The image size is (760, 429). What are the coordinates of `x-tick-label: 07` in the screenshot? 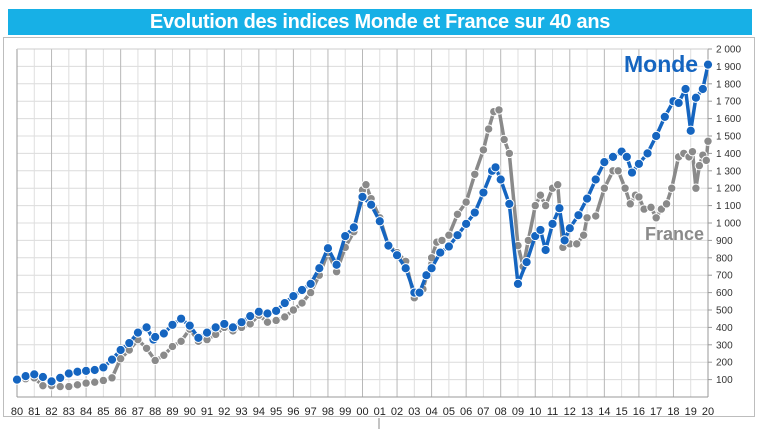 It's located at (483, 412).